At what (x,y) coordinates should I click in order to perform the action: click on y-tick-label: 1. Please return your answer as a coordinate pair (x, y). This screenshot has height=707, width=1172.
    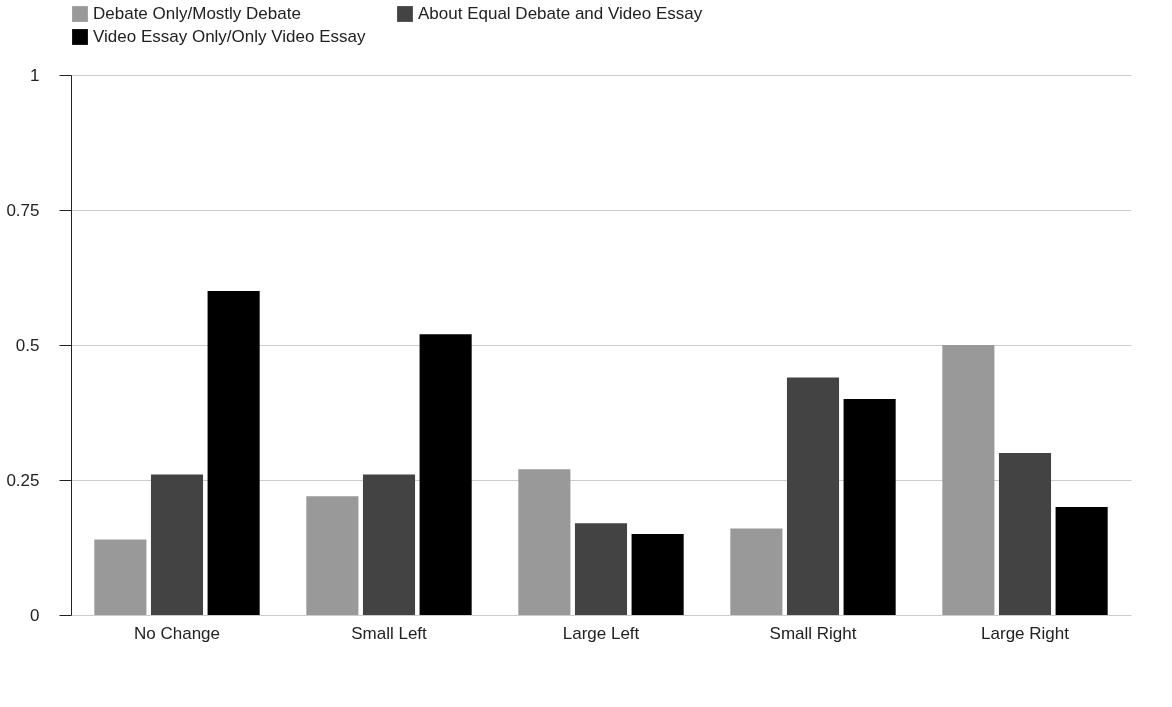
    Looking at the image, I should click on (35, 75).